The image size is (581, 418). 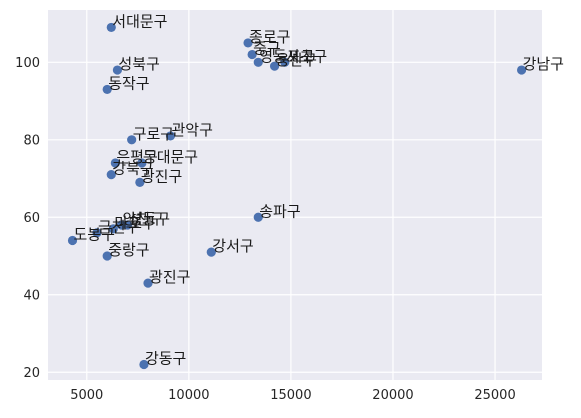 What do you see at coordinates (134, 223) in the screenshot?
I see `point-label: 마포구` at bounding box center [134, 223].